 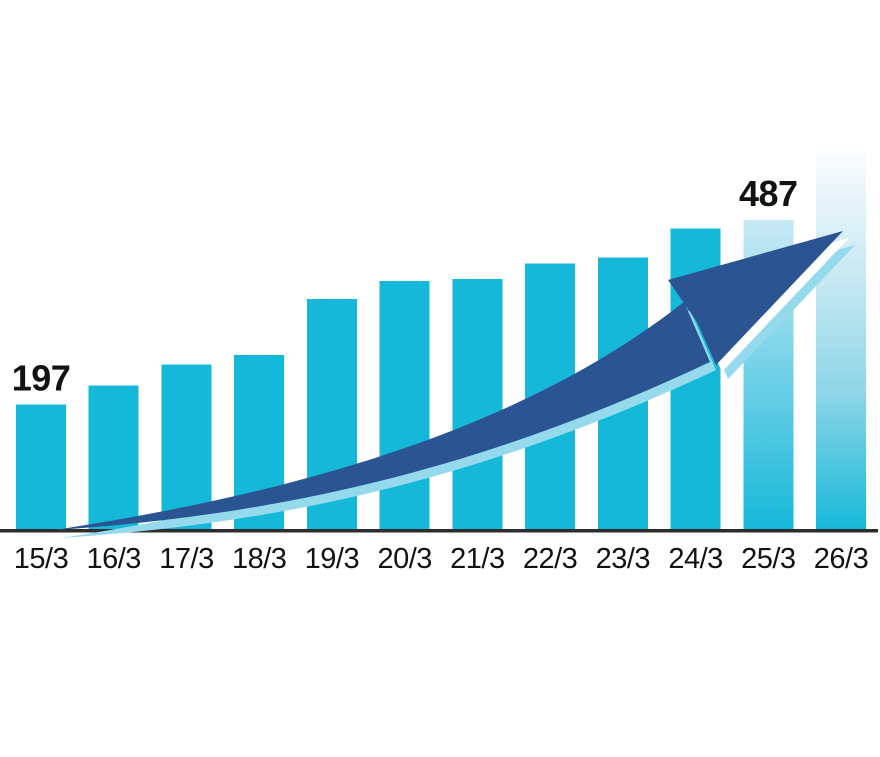 I want to click on x-axis-label-26-3: 26/3, so click(x=841, y=559).